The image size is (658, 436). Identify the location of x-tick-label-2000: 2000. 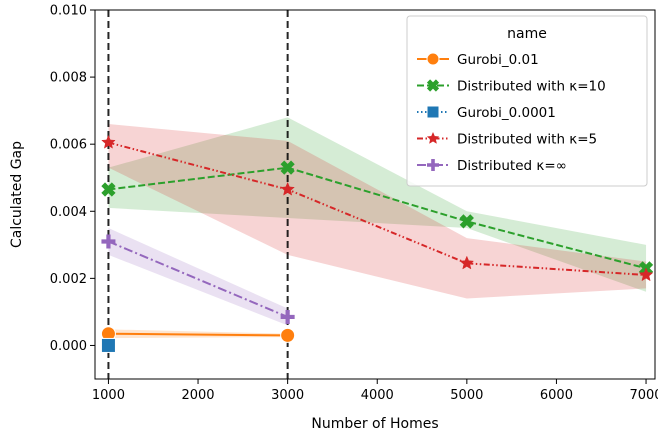
(197, 395).